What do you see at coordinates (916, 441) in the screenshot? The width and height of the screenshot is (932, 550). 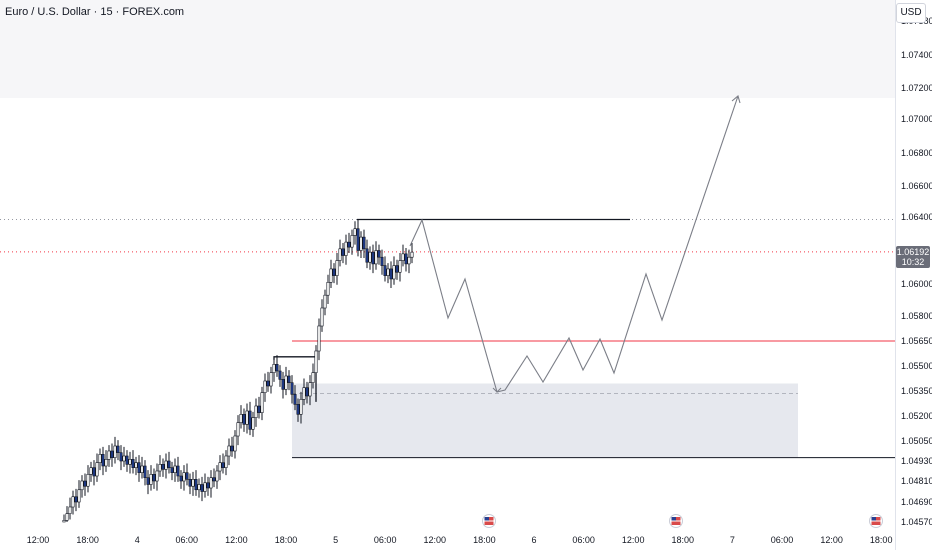 I see `y-tick-label: 1.05050` at bounding box center [916, 441].